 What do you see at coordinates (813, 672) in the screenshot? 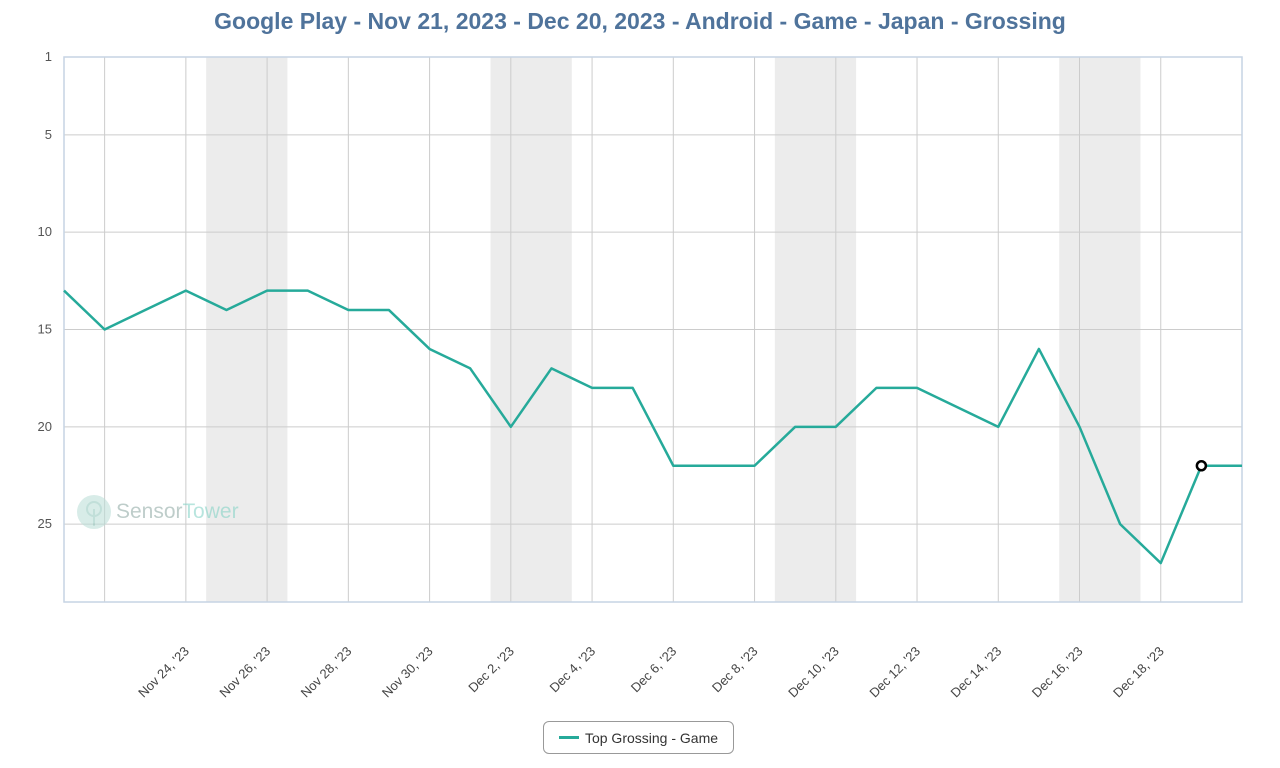
I see `x-tick-label: Dec 10, '23` at bounding box center [813, 672].